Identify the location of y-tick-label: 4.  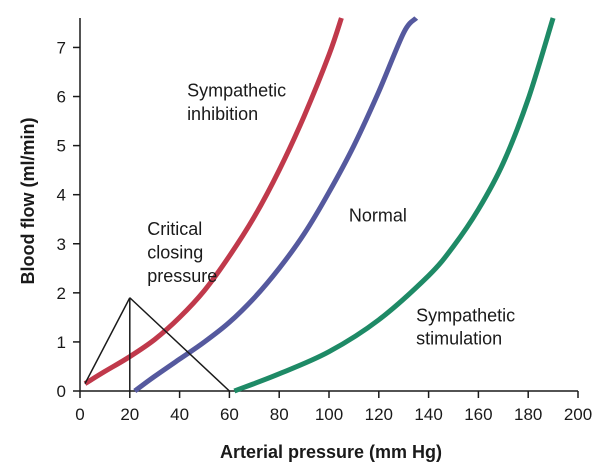
(61, 195).